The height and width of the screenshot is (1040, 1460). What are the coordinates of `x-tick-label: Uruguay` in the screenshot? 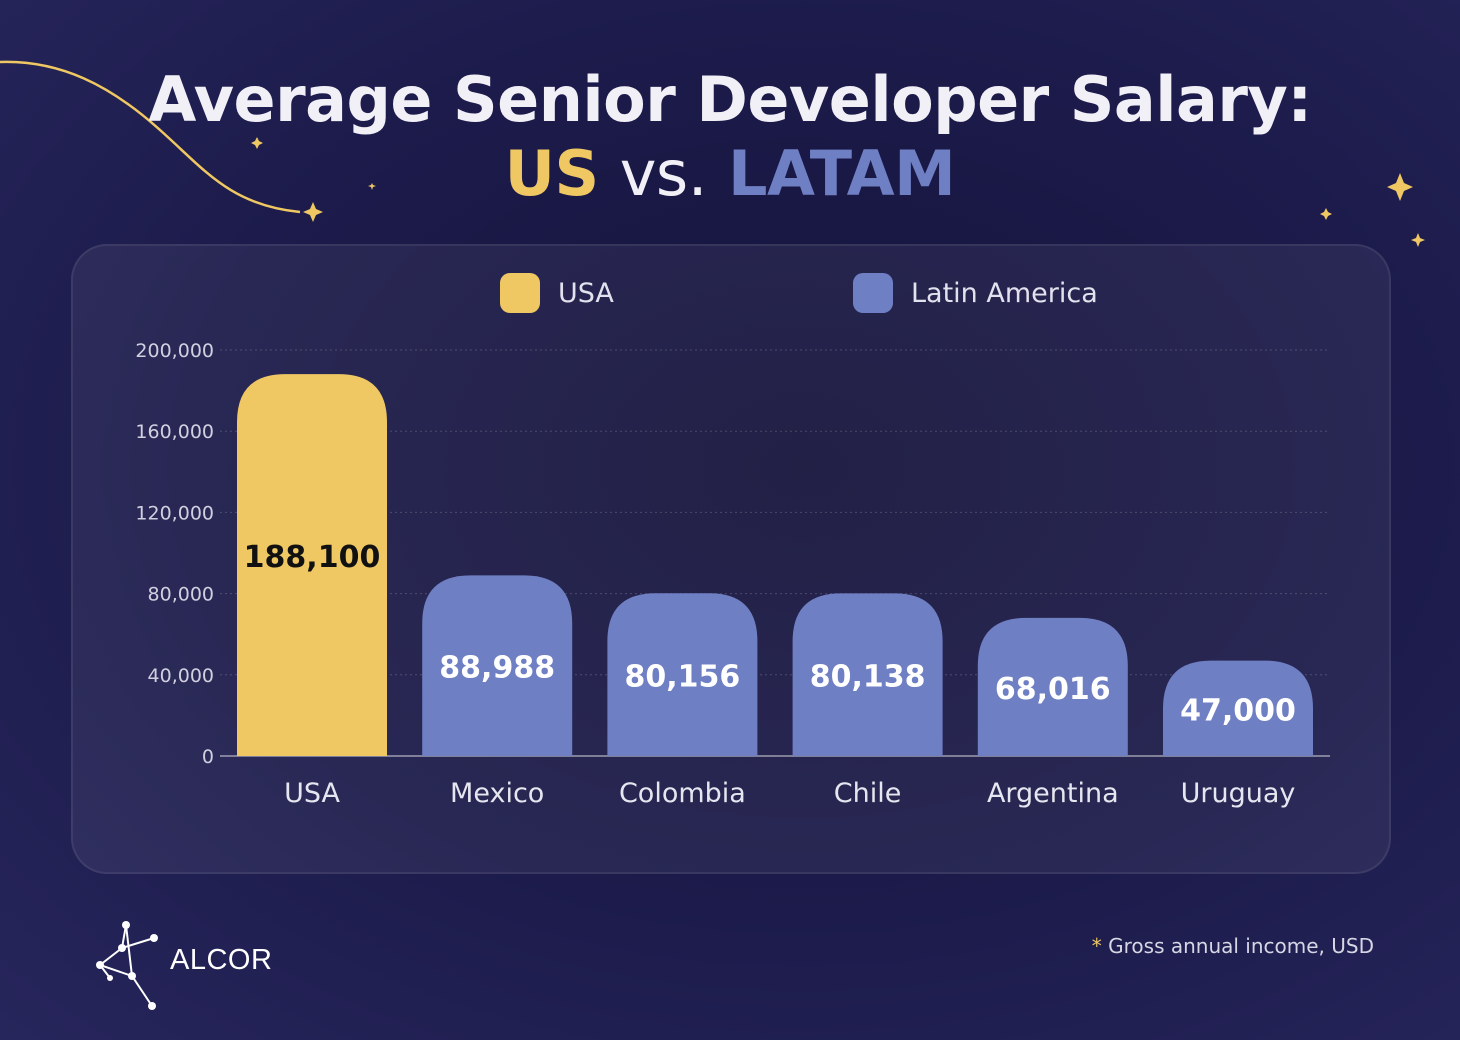 It's located at (1238, 793).